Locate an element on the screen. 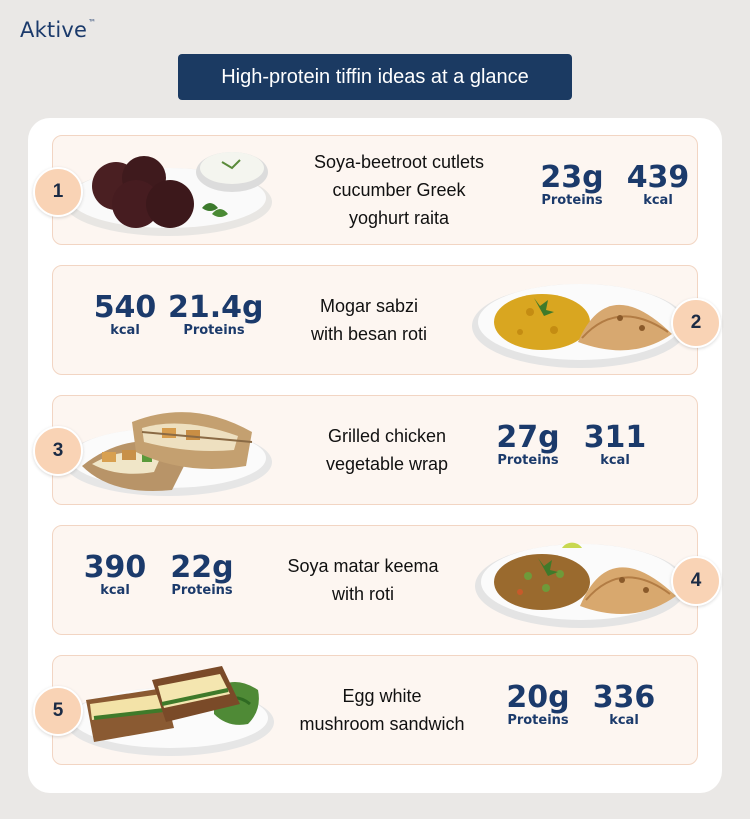  mogar-sabzi-roti-image is located at coordinates (580, 326).